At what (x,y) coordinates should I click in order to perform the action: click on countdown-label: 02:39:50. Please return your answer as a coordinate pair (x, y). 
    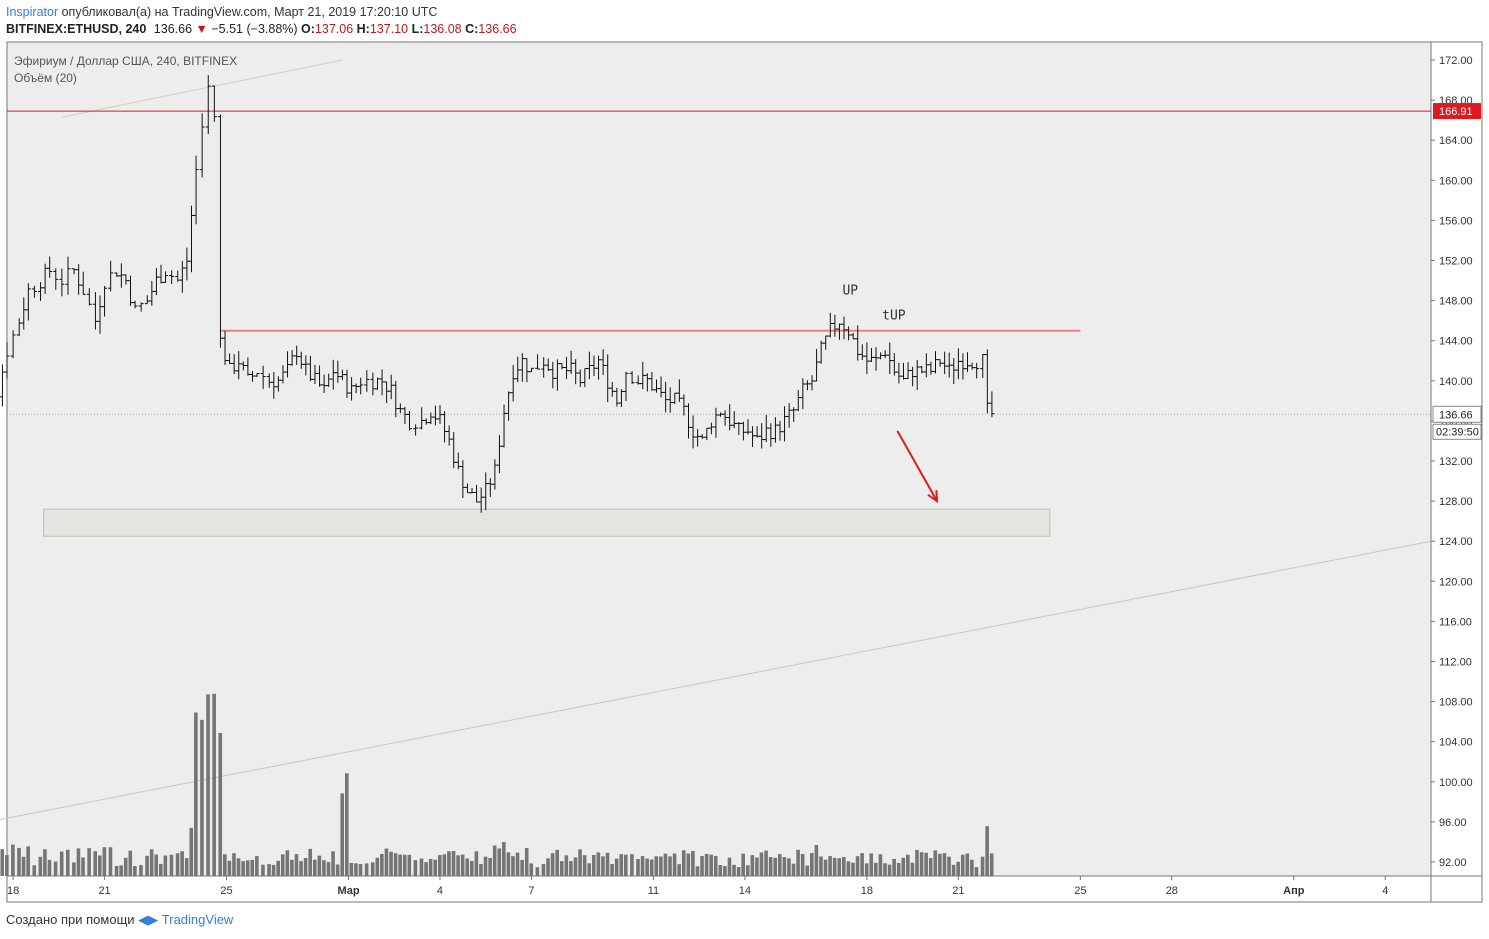
    Looking at the image, I should click on (1457, 432).